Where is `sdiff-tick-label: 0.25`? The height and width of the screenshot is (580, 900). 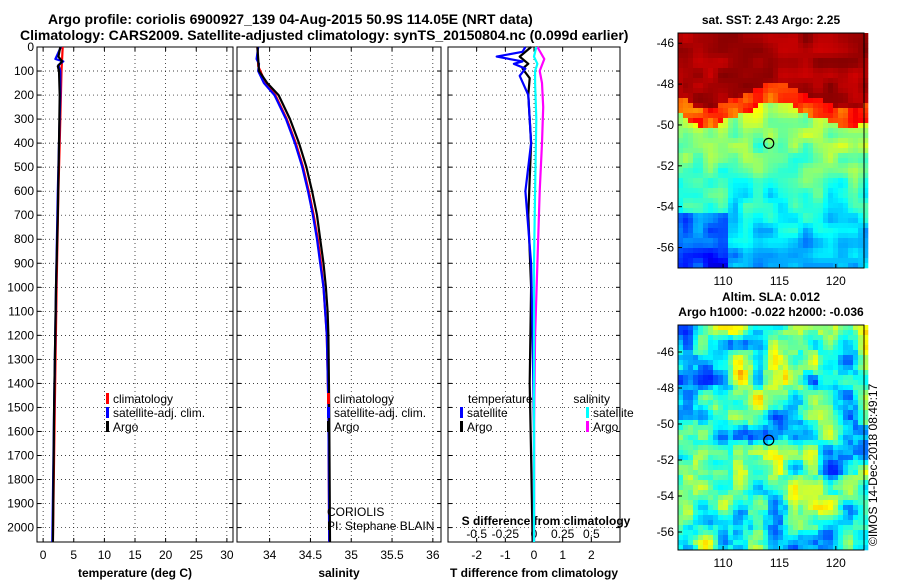
sdiff-tick-label: 0.25 is located at coordinates (563, 534).